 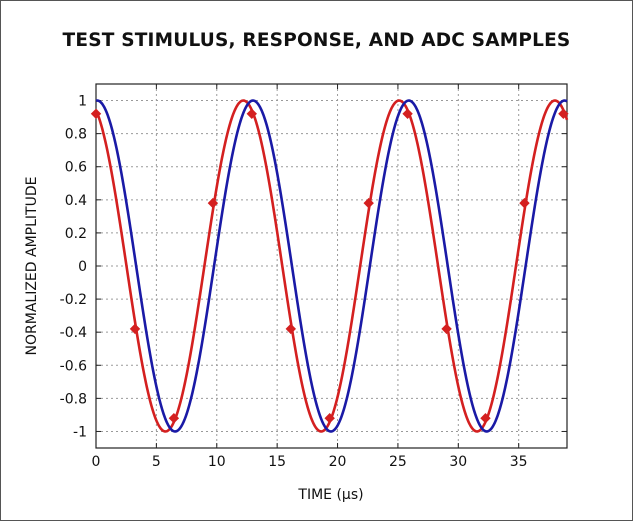 I want to click on x-tick-label: 5, so click(x=156, y=462).